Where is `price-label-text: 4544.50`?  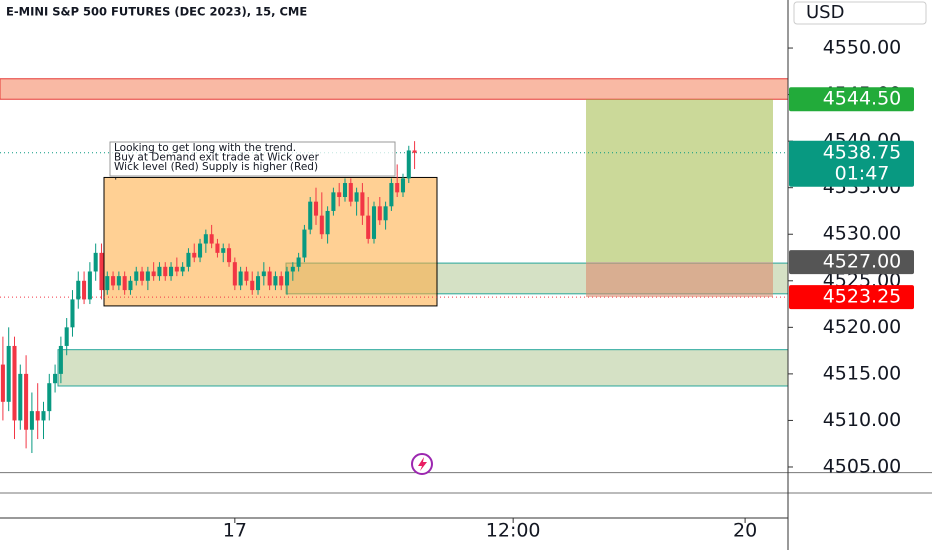 price-label-text: 4544.50 is located at coordinates (862, 99).